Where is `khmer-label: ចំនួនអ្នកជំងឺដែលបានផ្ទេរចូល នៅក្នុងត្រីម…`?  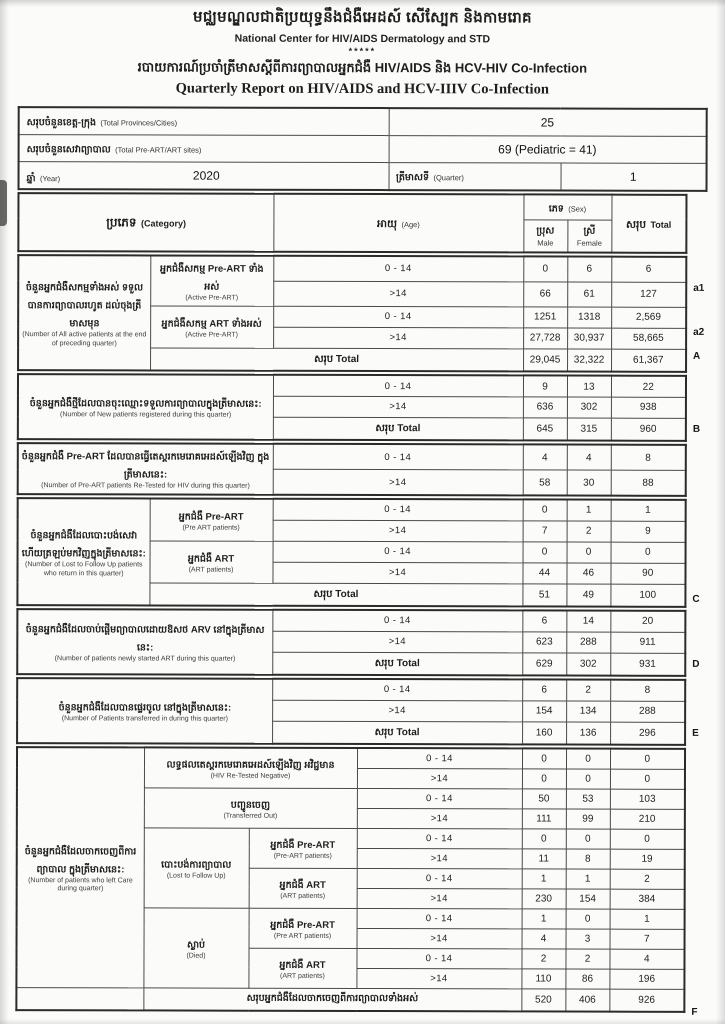 khmer-label: ចំនួនអ្នកជំងឺដែលបានផ្ទេរចូល នៅក្នុងត្រីម… is located at coordinates (145, 708).